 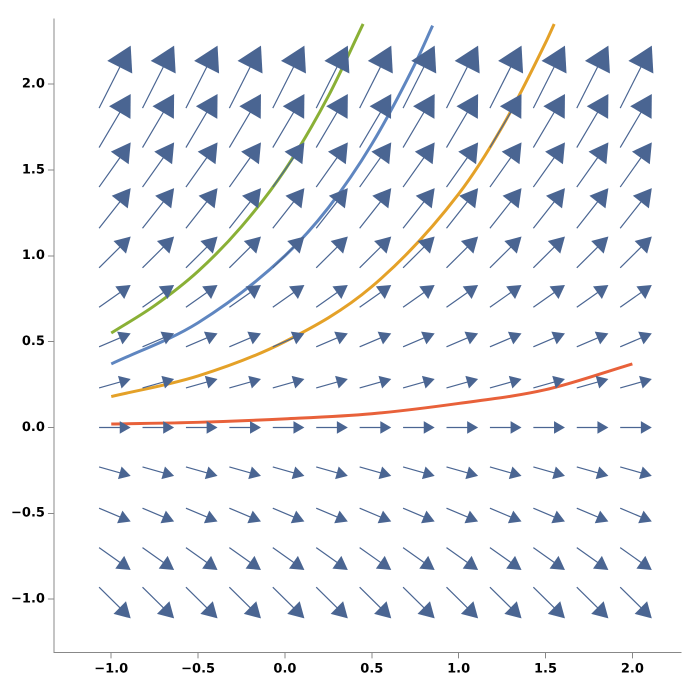 What do you see at coordinates (33, 256) in the screenshot?
I see `y-tick-label: 1.0` at bounding box center [33, 256].